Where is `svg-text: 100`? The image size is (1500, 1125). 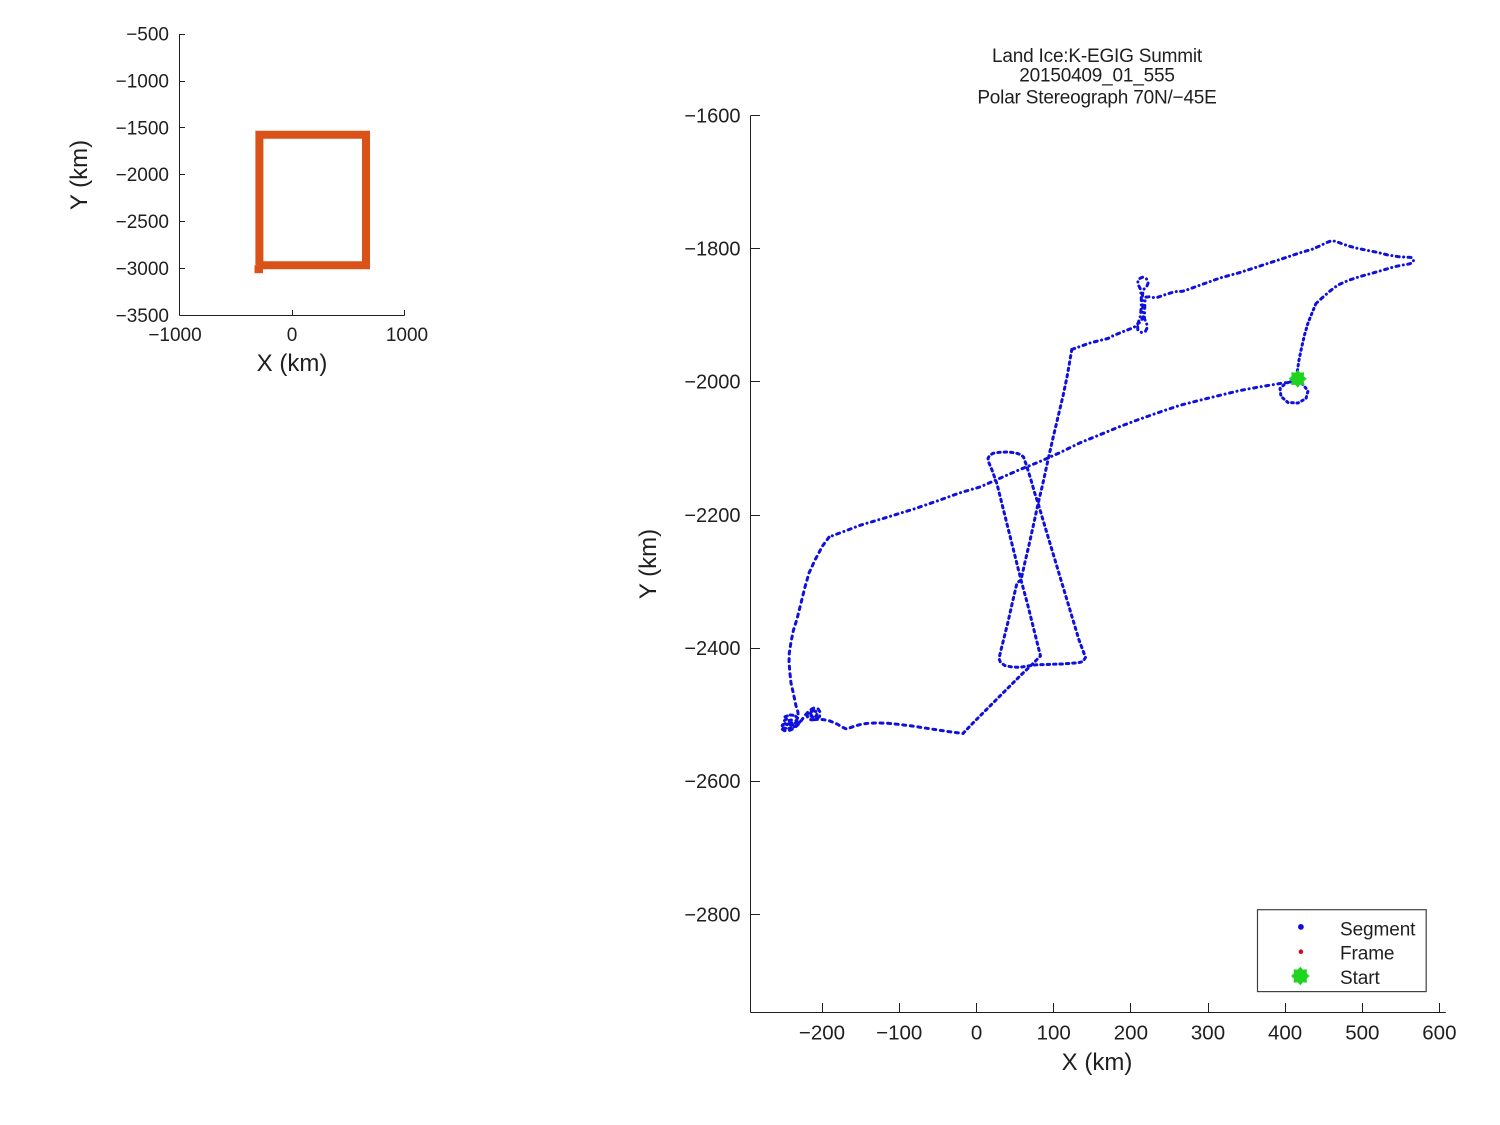
svg-text: 100 is located at coordinates (1054, 1033).